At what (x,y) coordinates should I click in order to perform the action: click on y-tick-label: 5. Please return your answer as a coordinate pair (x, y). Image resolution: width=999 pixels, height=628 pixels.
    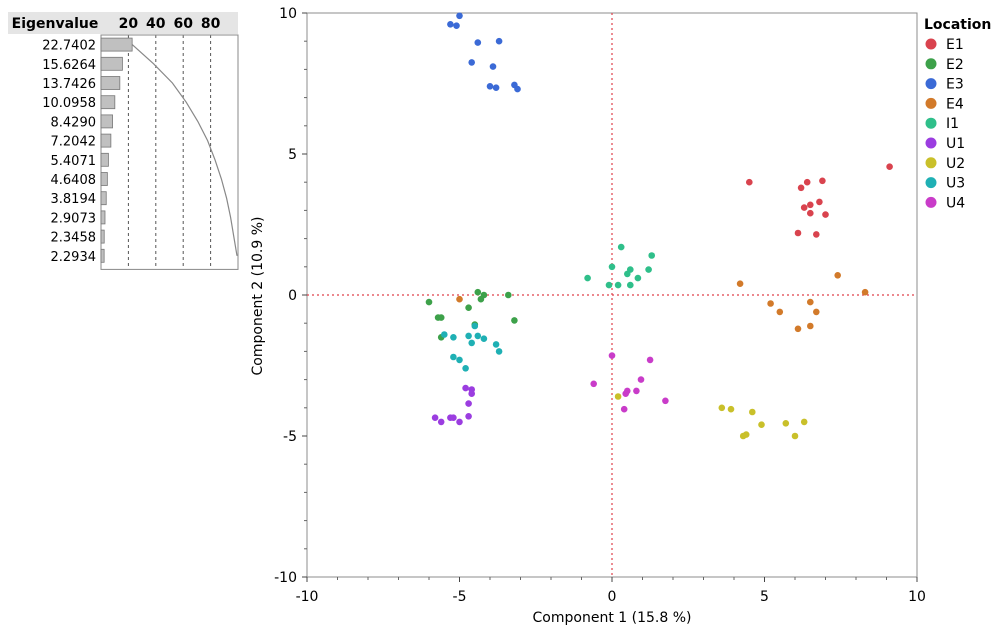
    Looking at the image, I should click on (292, 155).